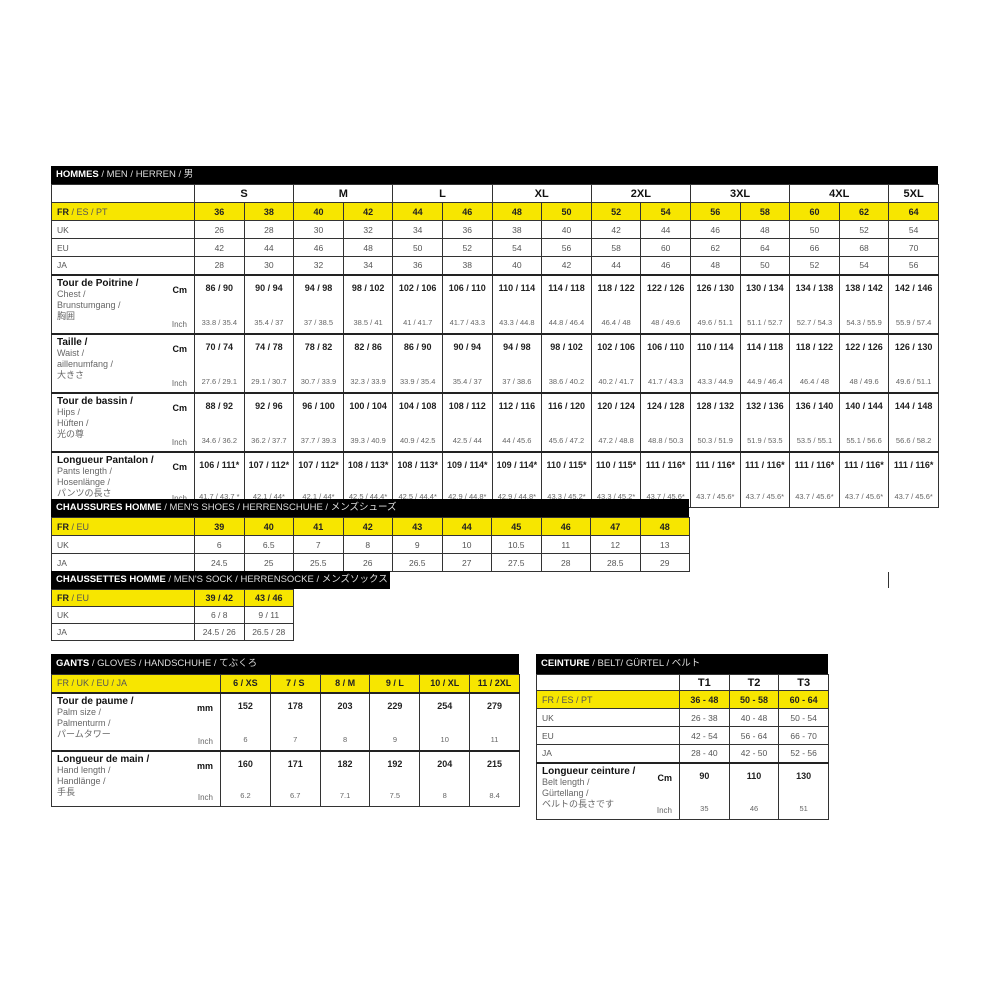  What do you see at coordinates (864, 247) in the screenshot?
I see `value-cell: 68` at bounding box center [864, 247].